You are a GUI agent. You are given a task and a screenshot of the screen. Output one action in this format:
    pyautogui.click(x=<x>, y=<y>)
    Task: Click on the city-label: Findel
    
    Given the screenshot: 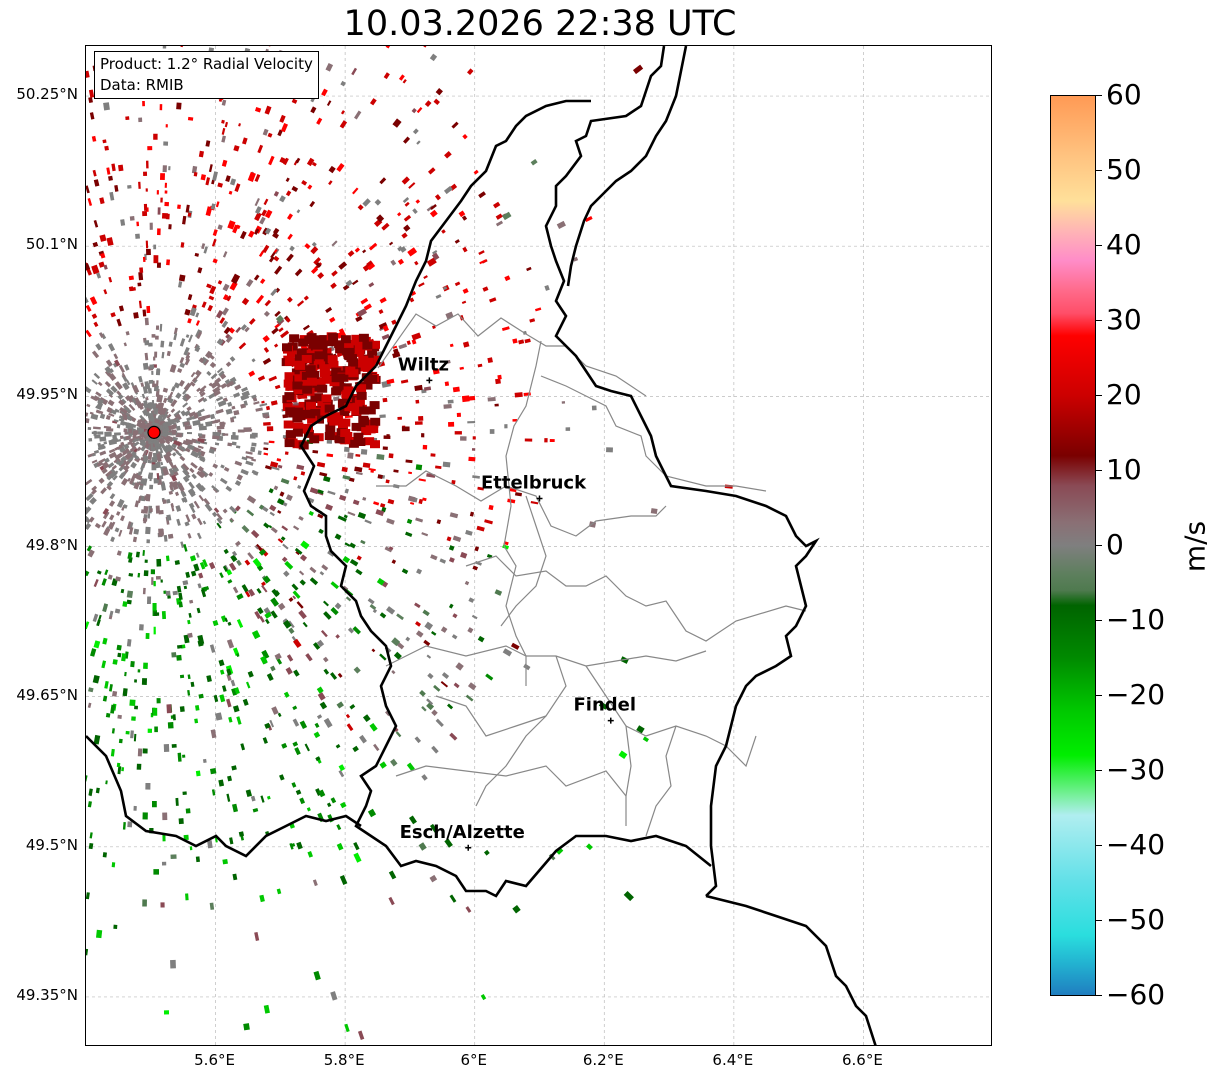 What is the action you would take?
    pyautogui.click(x=604, y=705)
    